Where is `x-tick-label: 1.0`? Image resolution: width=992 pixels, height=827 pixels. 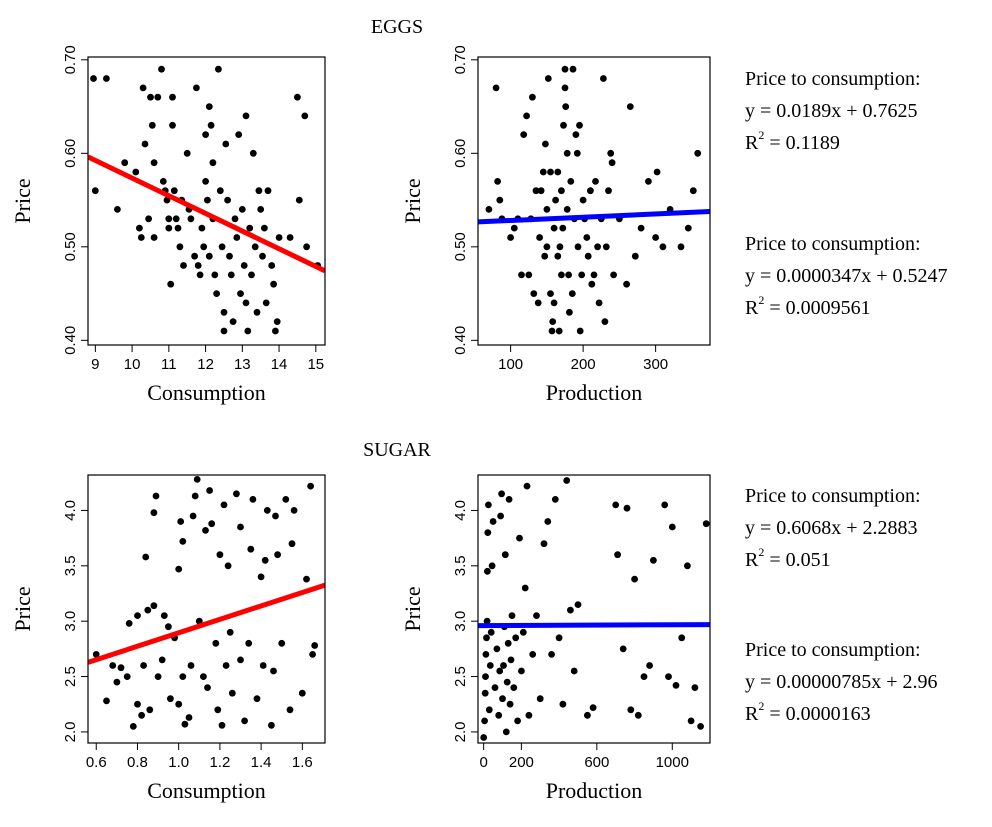 x-tick-label: 1.0 is located at coordinates (178, 762).